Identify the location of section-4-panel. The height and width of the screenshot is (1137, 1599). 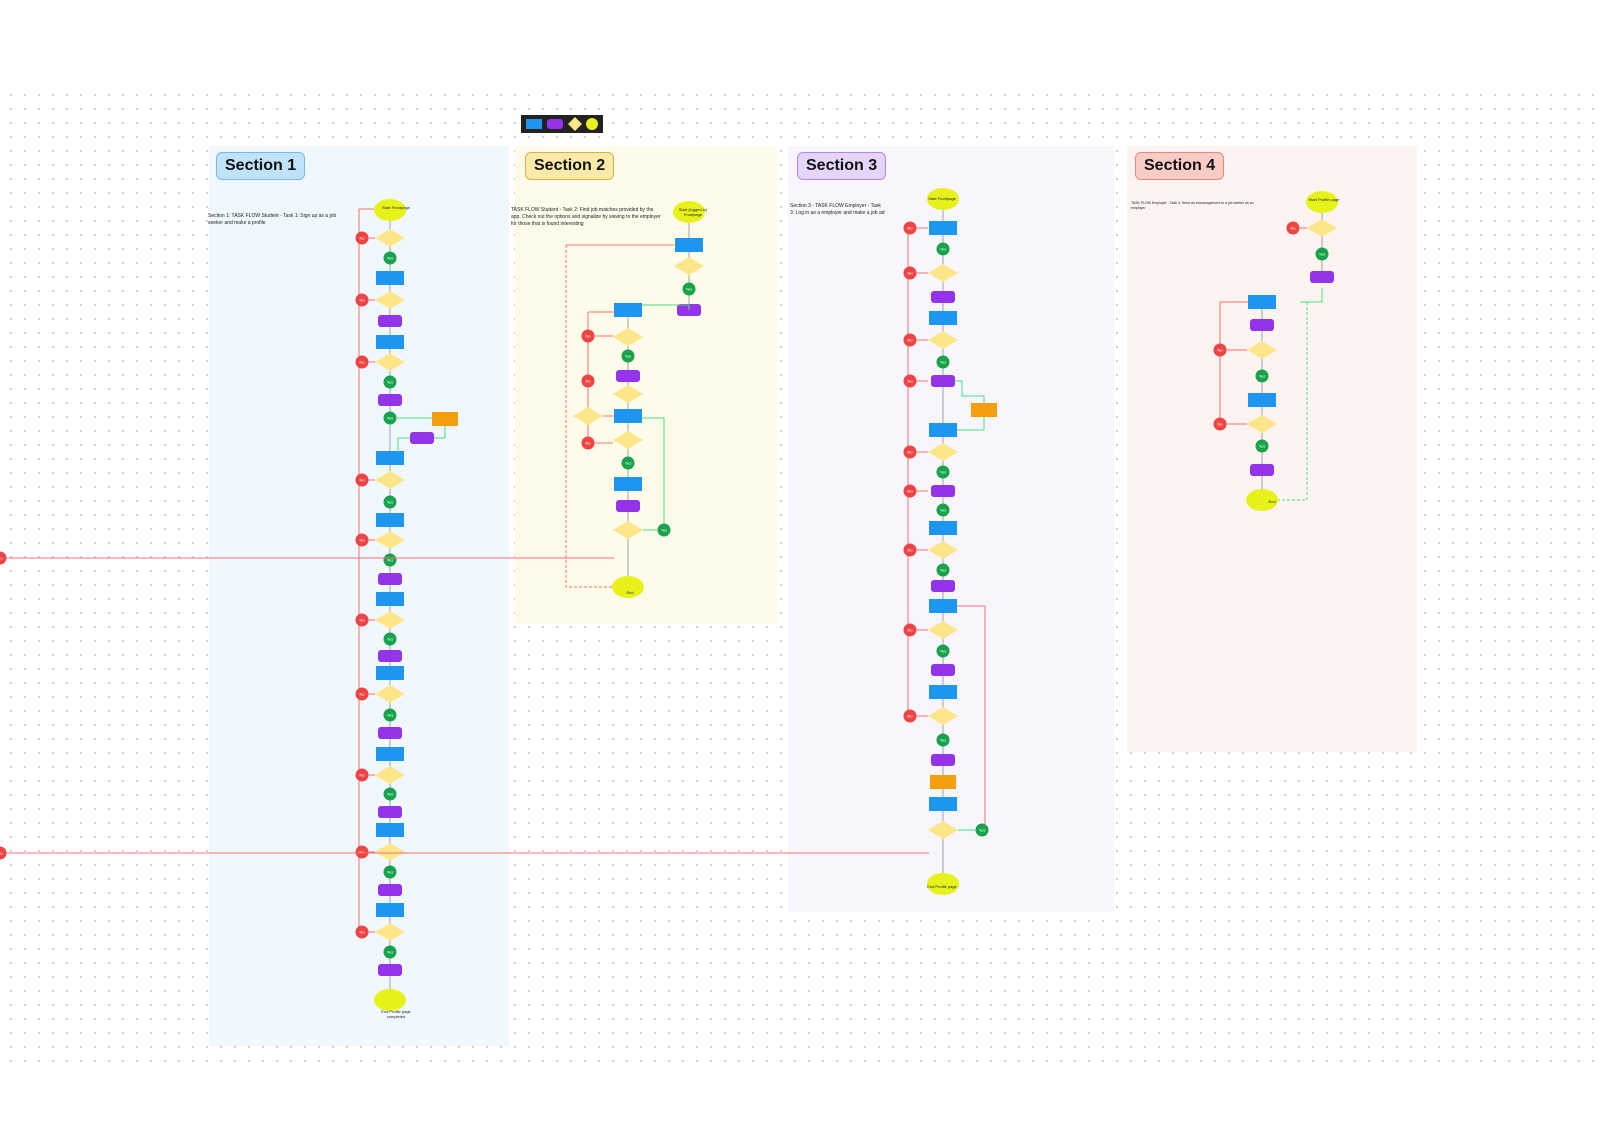
(1272, 449).